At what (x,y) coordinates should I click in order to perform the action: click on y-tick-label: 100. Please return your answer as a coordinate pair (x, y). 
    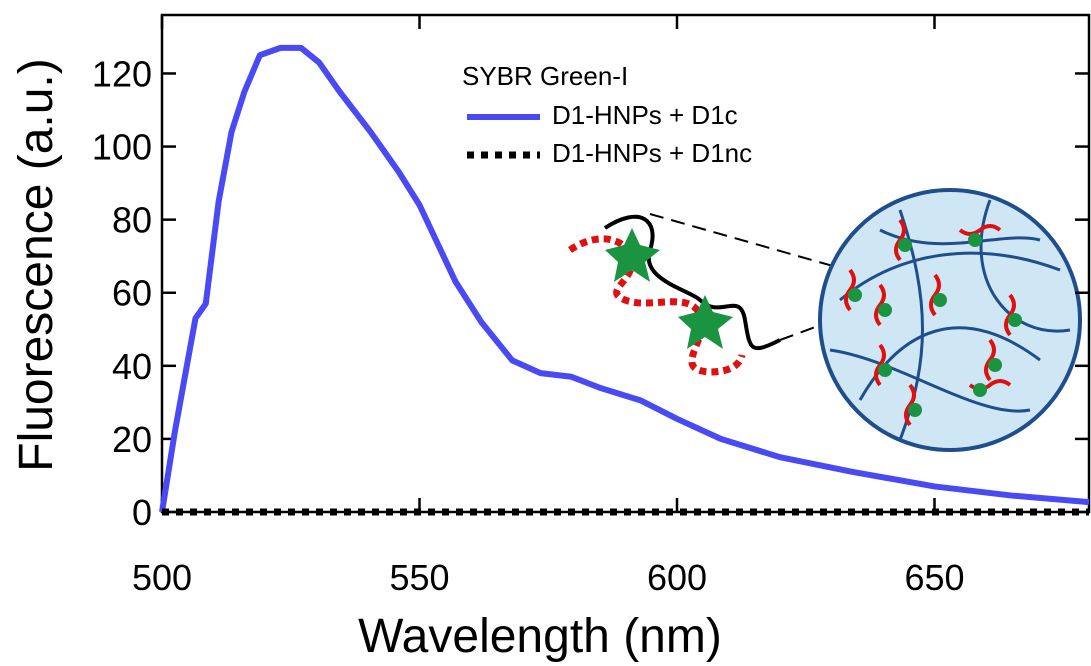
    Looking at the image, I should click on (122, 147).